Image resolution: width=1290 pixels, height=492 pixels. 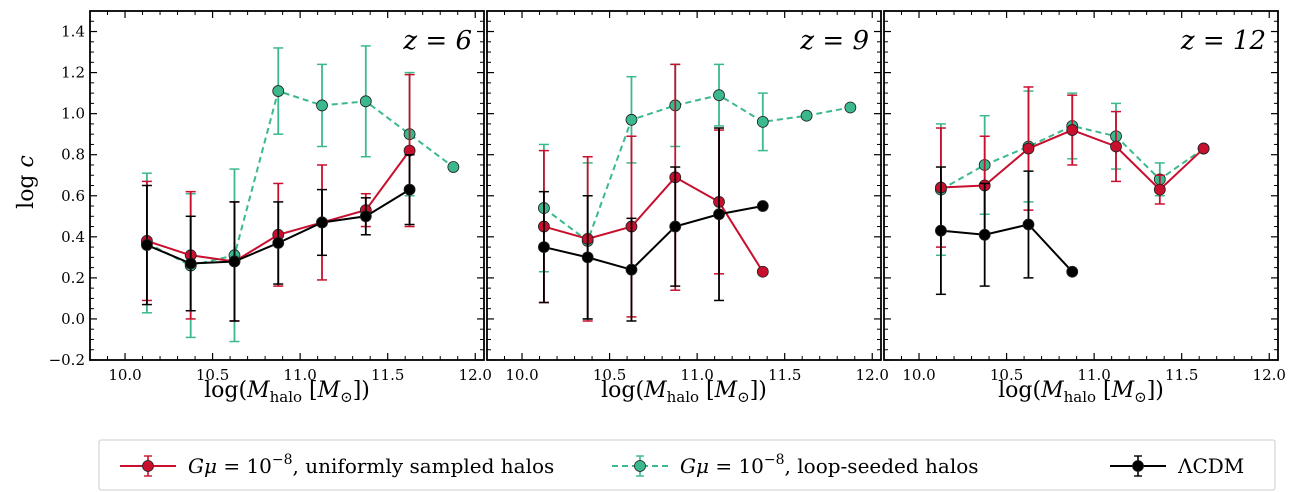 I want to click on panel-label: z = 12, so click(x=1223, y=41).